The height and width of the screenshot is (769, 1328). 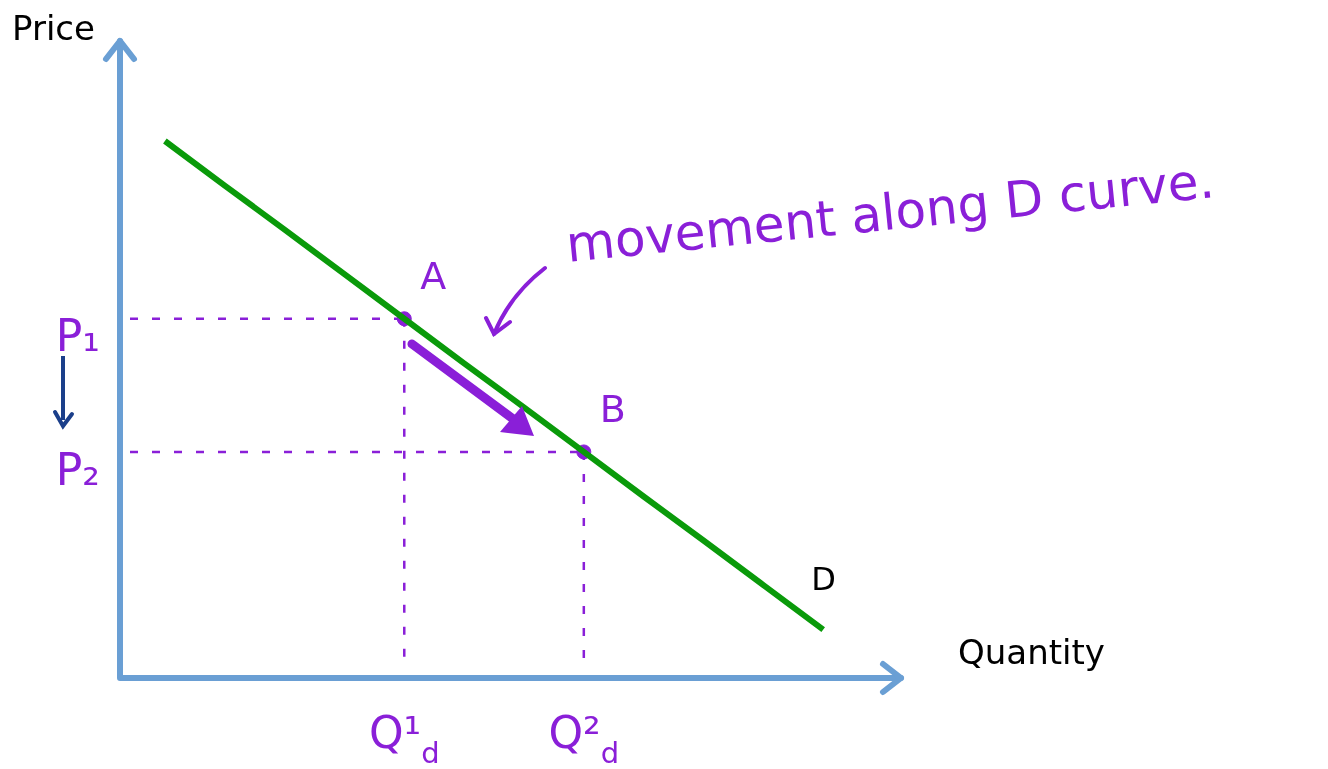 What do you see at coordinates (433, 275) in the screenshot?
I see `annotation: A` at bounding box center [433, 275].